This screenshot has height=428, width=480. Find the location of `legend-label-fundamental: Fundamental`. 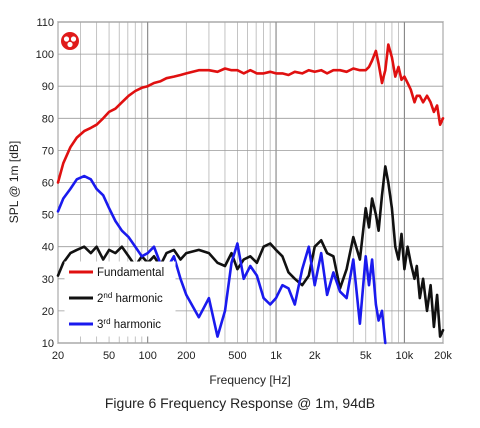

legend-label-fundamental: Fundamental is located at coordinates (130, 273).